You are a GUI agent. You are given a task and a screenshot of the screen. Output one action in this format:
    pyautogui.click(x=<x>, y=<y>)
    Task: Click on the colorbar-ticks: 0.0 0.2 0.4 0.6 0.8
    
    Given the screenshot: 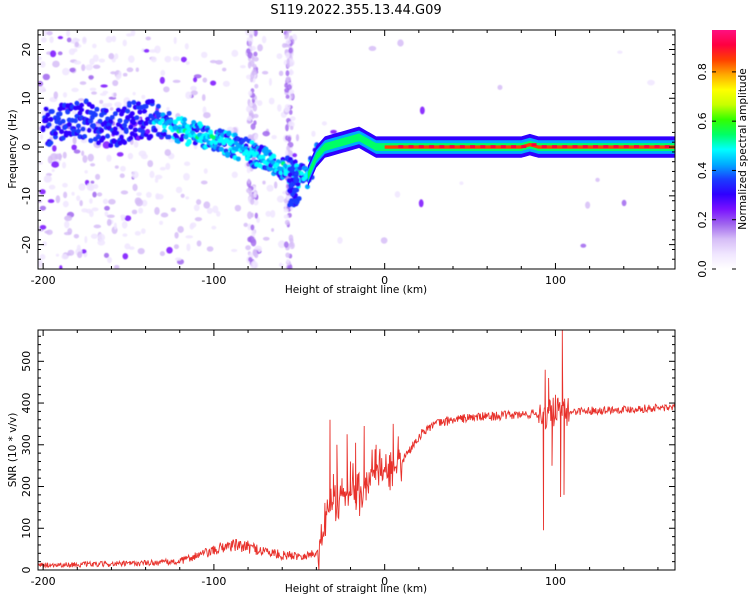 What is the action you would take?
    pyautogui.click(x=716, y=170)
    